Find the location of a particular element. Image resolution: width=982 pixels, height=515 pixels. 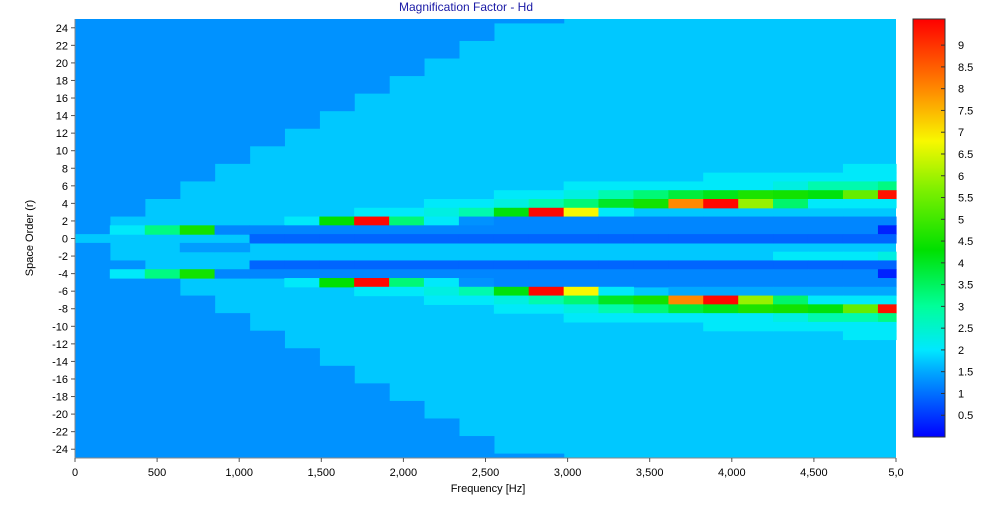

colorbar-tick-label: 9 is located at coordinates (961, 46).